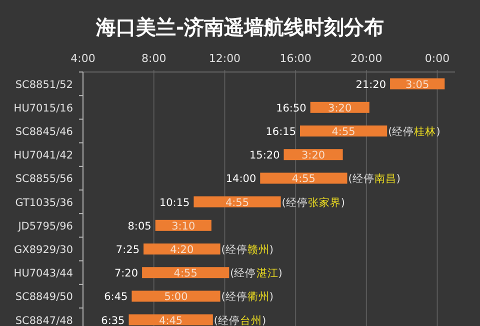 This screenshot has width=480, height=326. What do you see at coordinates (241, 179) in the screenshot?
I see `annotation: 14:00` at bounding box center [241, 179].